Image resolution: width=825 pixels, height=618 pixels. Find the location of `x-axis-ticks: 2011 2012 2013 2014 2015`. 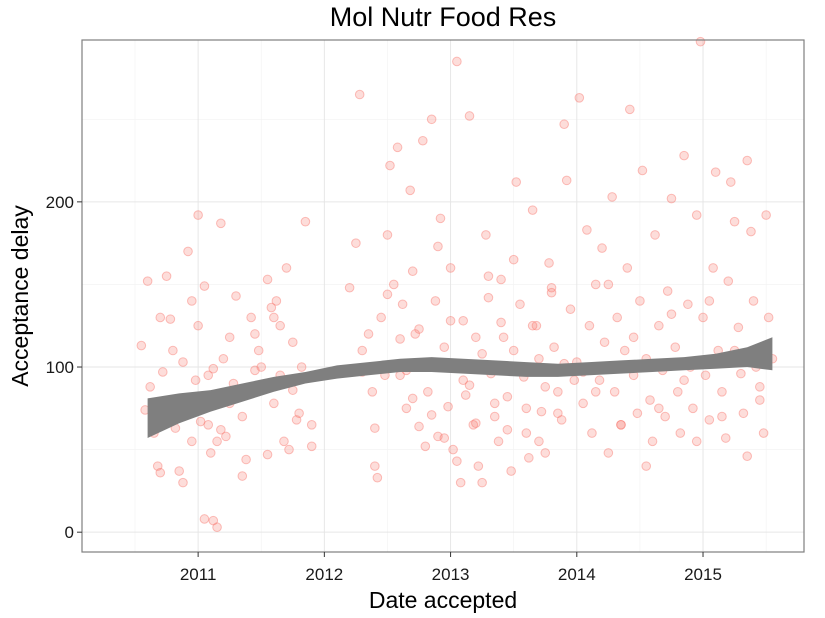

x-axis-ticks: 2011 2012 2013 2014 2015 is located at coordinates (451, 568).